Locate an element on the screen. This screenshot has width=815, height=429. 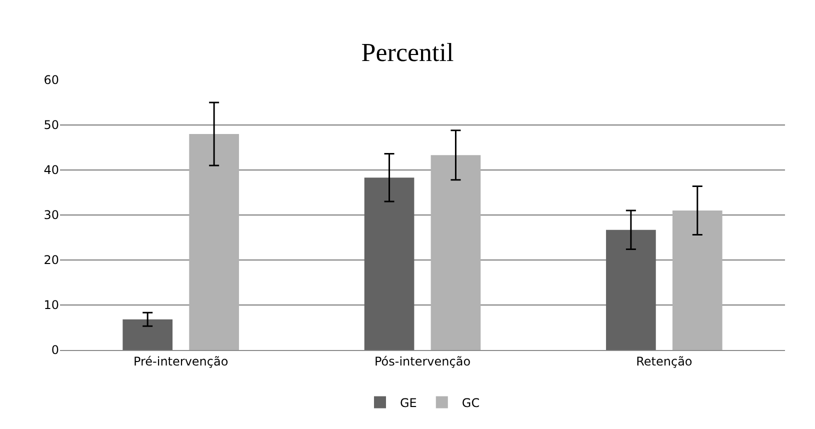
y-tick-label: 0 is located at coordinates (55, 350).